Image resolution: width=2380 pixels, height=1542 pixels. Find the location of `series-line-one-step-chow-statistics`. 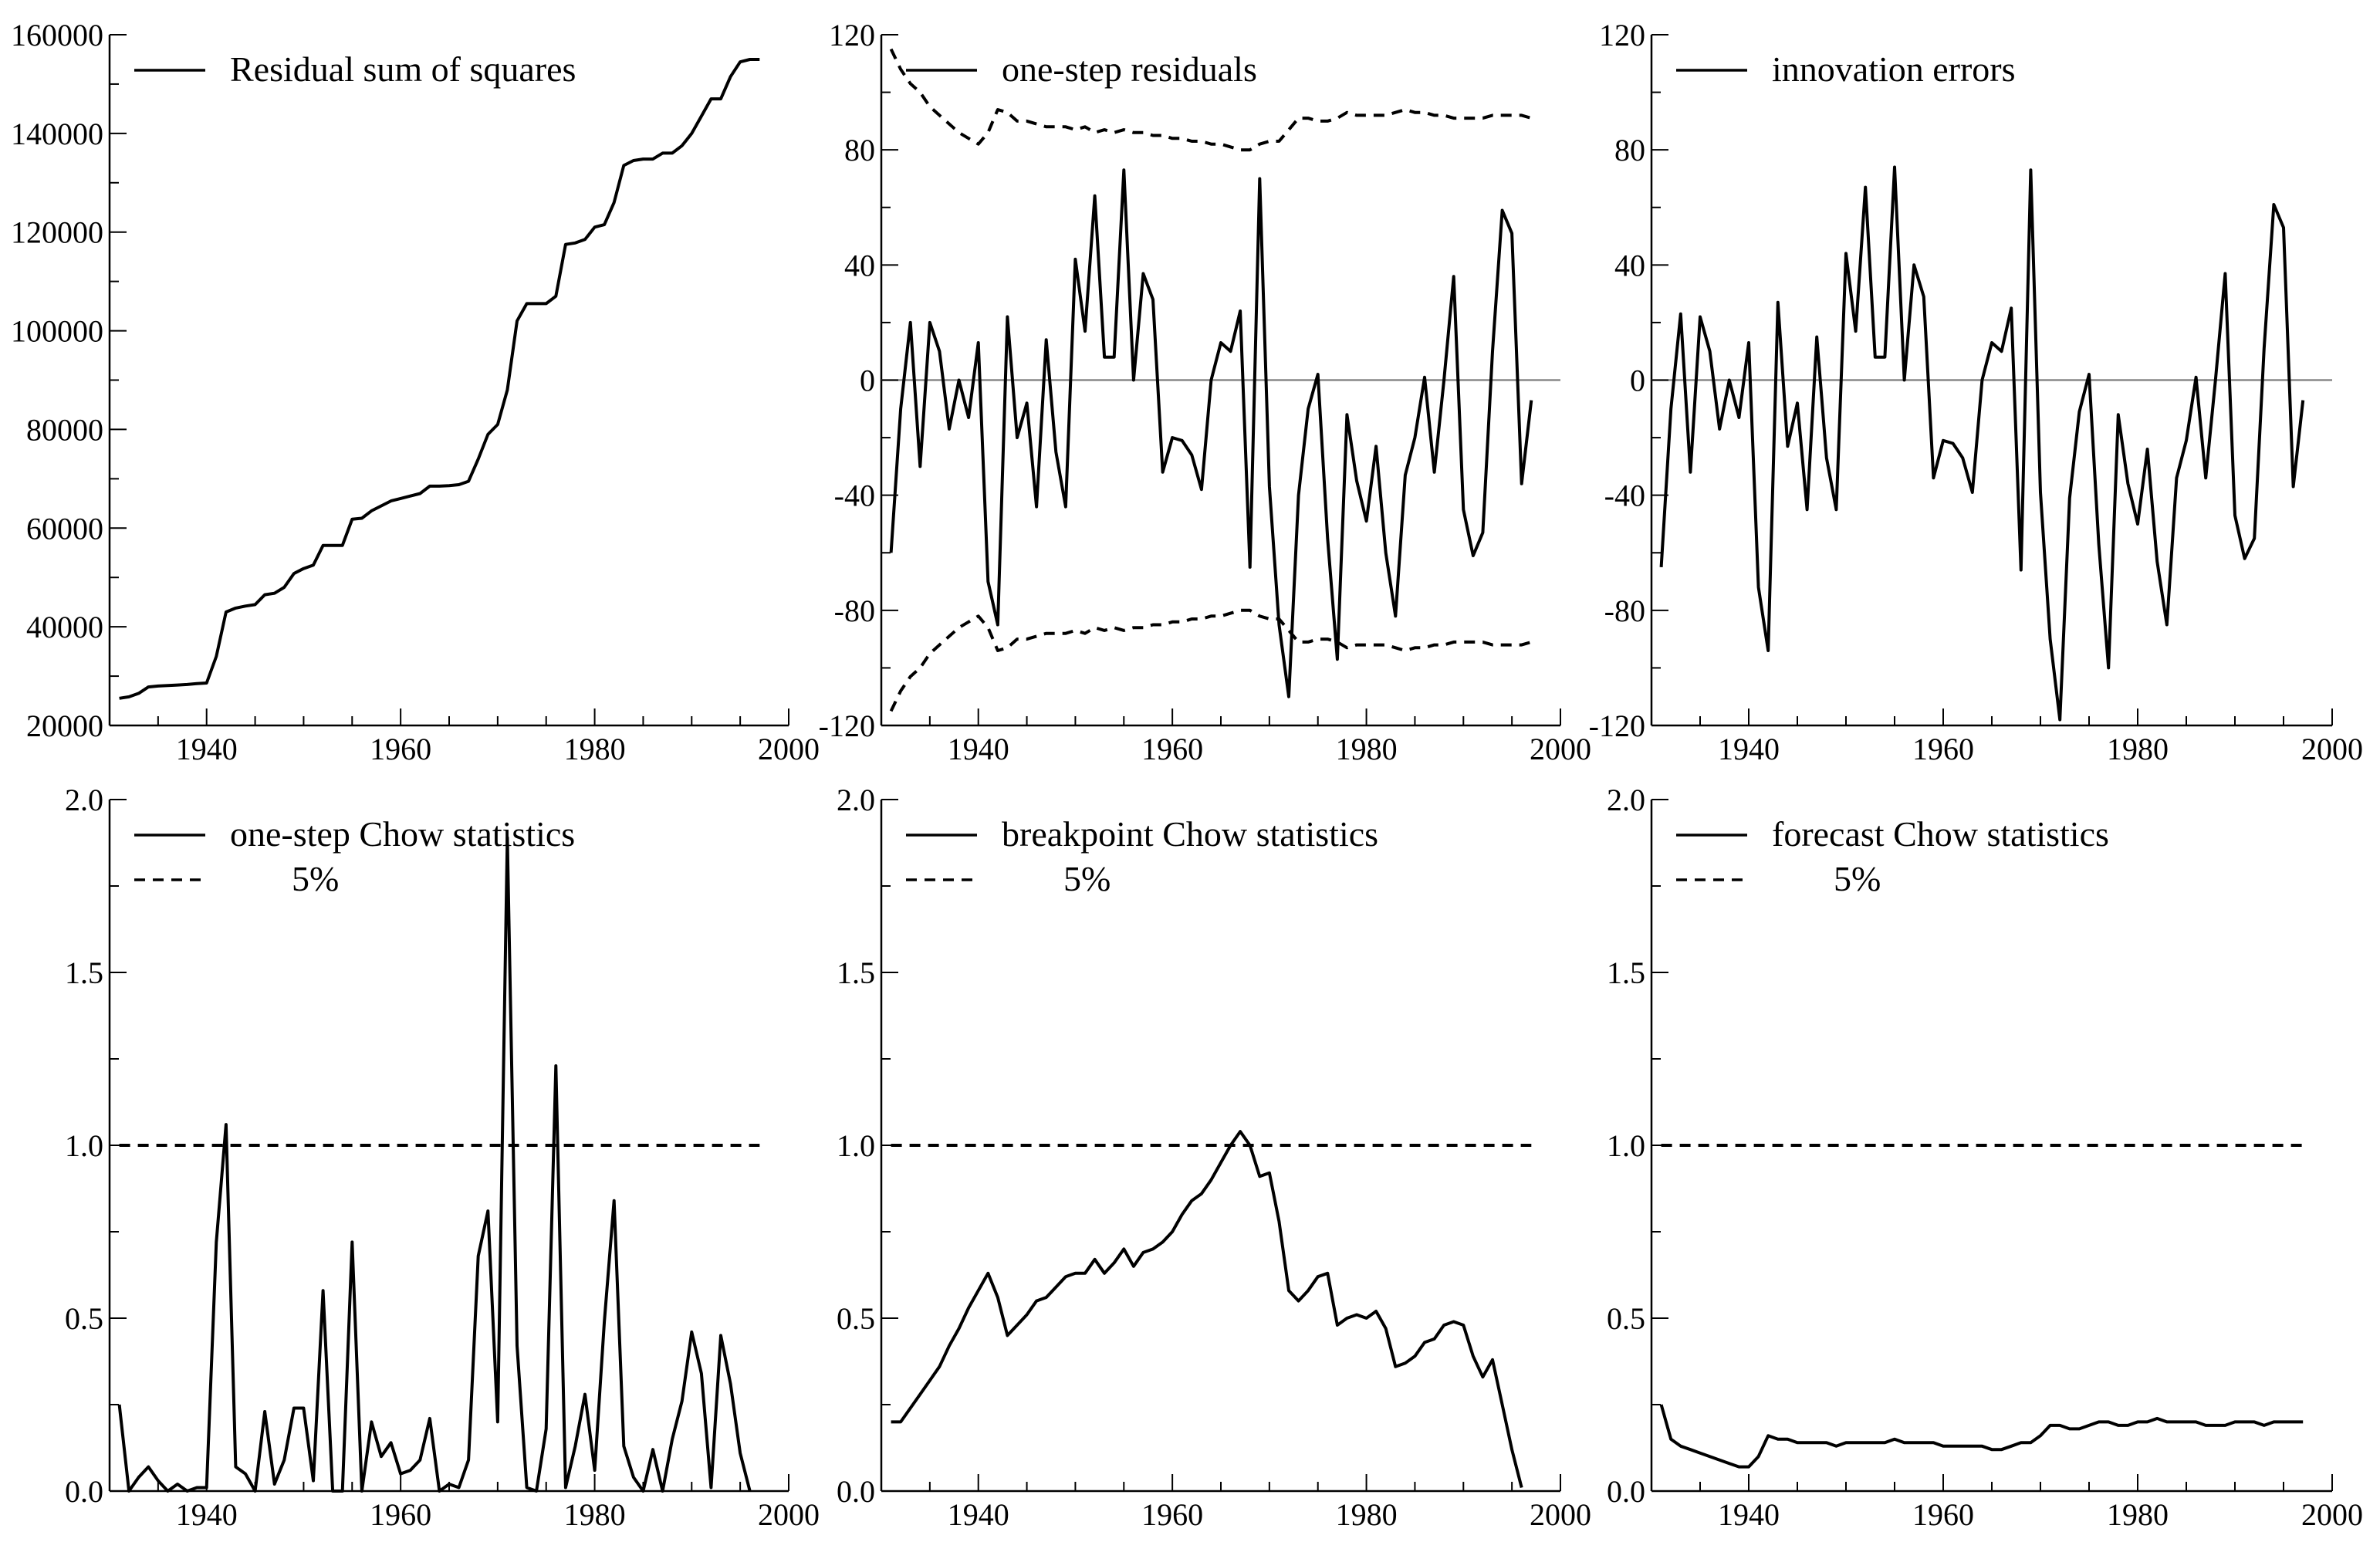

series-line-one-step-chow-statistics is located at coordinates (435, 1165).